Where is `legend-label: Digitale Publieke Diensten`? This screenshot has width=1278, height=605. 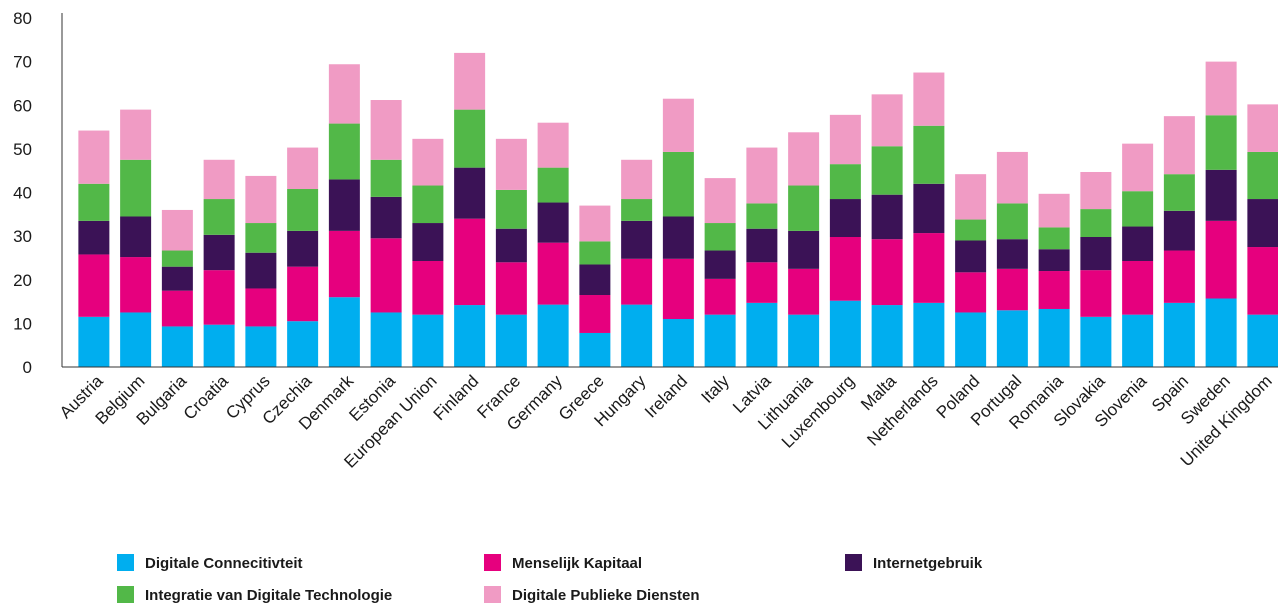 legend-label: Digitale Publieke Diensten is located at coordinates (606, 595).